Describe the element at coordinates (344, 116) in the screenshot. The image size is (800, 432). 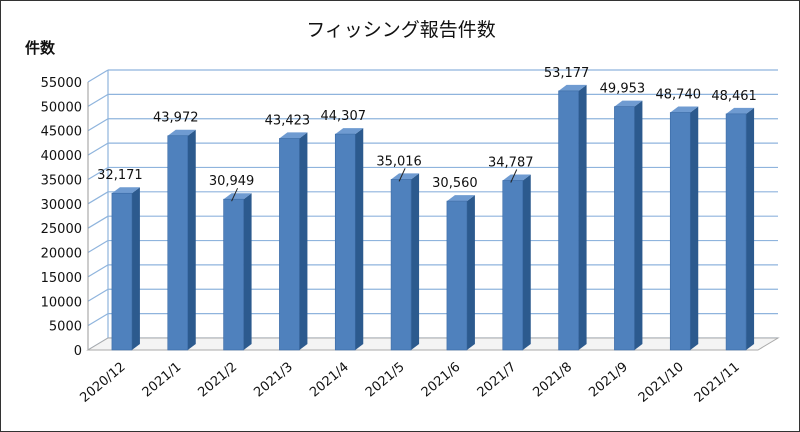
I see `data-label: 44,307` at that location.